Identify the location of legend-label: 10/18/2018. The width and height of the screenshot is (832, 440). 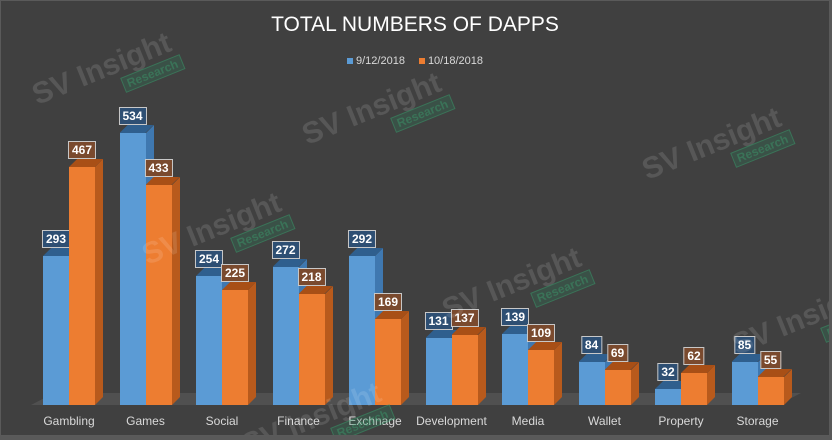
(455, 61).